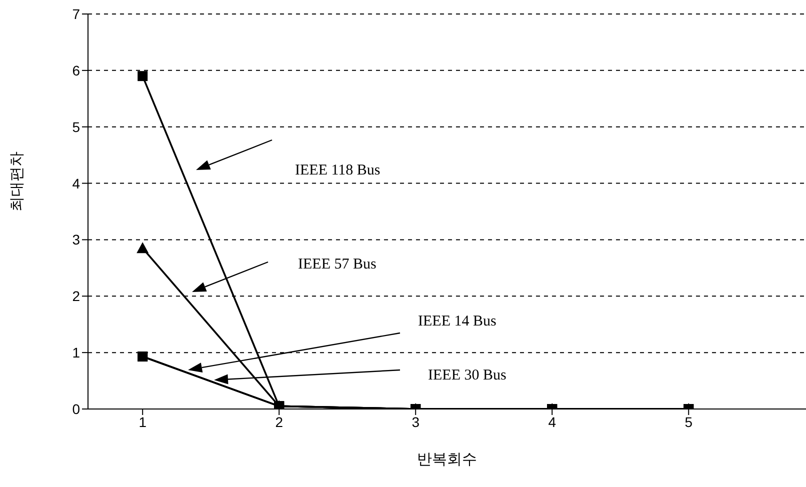 The image size is (806, 487). I want to click on y-tick-label: 7, so click(76, 14).